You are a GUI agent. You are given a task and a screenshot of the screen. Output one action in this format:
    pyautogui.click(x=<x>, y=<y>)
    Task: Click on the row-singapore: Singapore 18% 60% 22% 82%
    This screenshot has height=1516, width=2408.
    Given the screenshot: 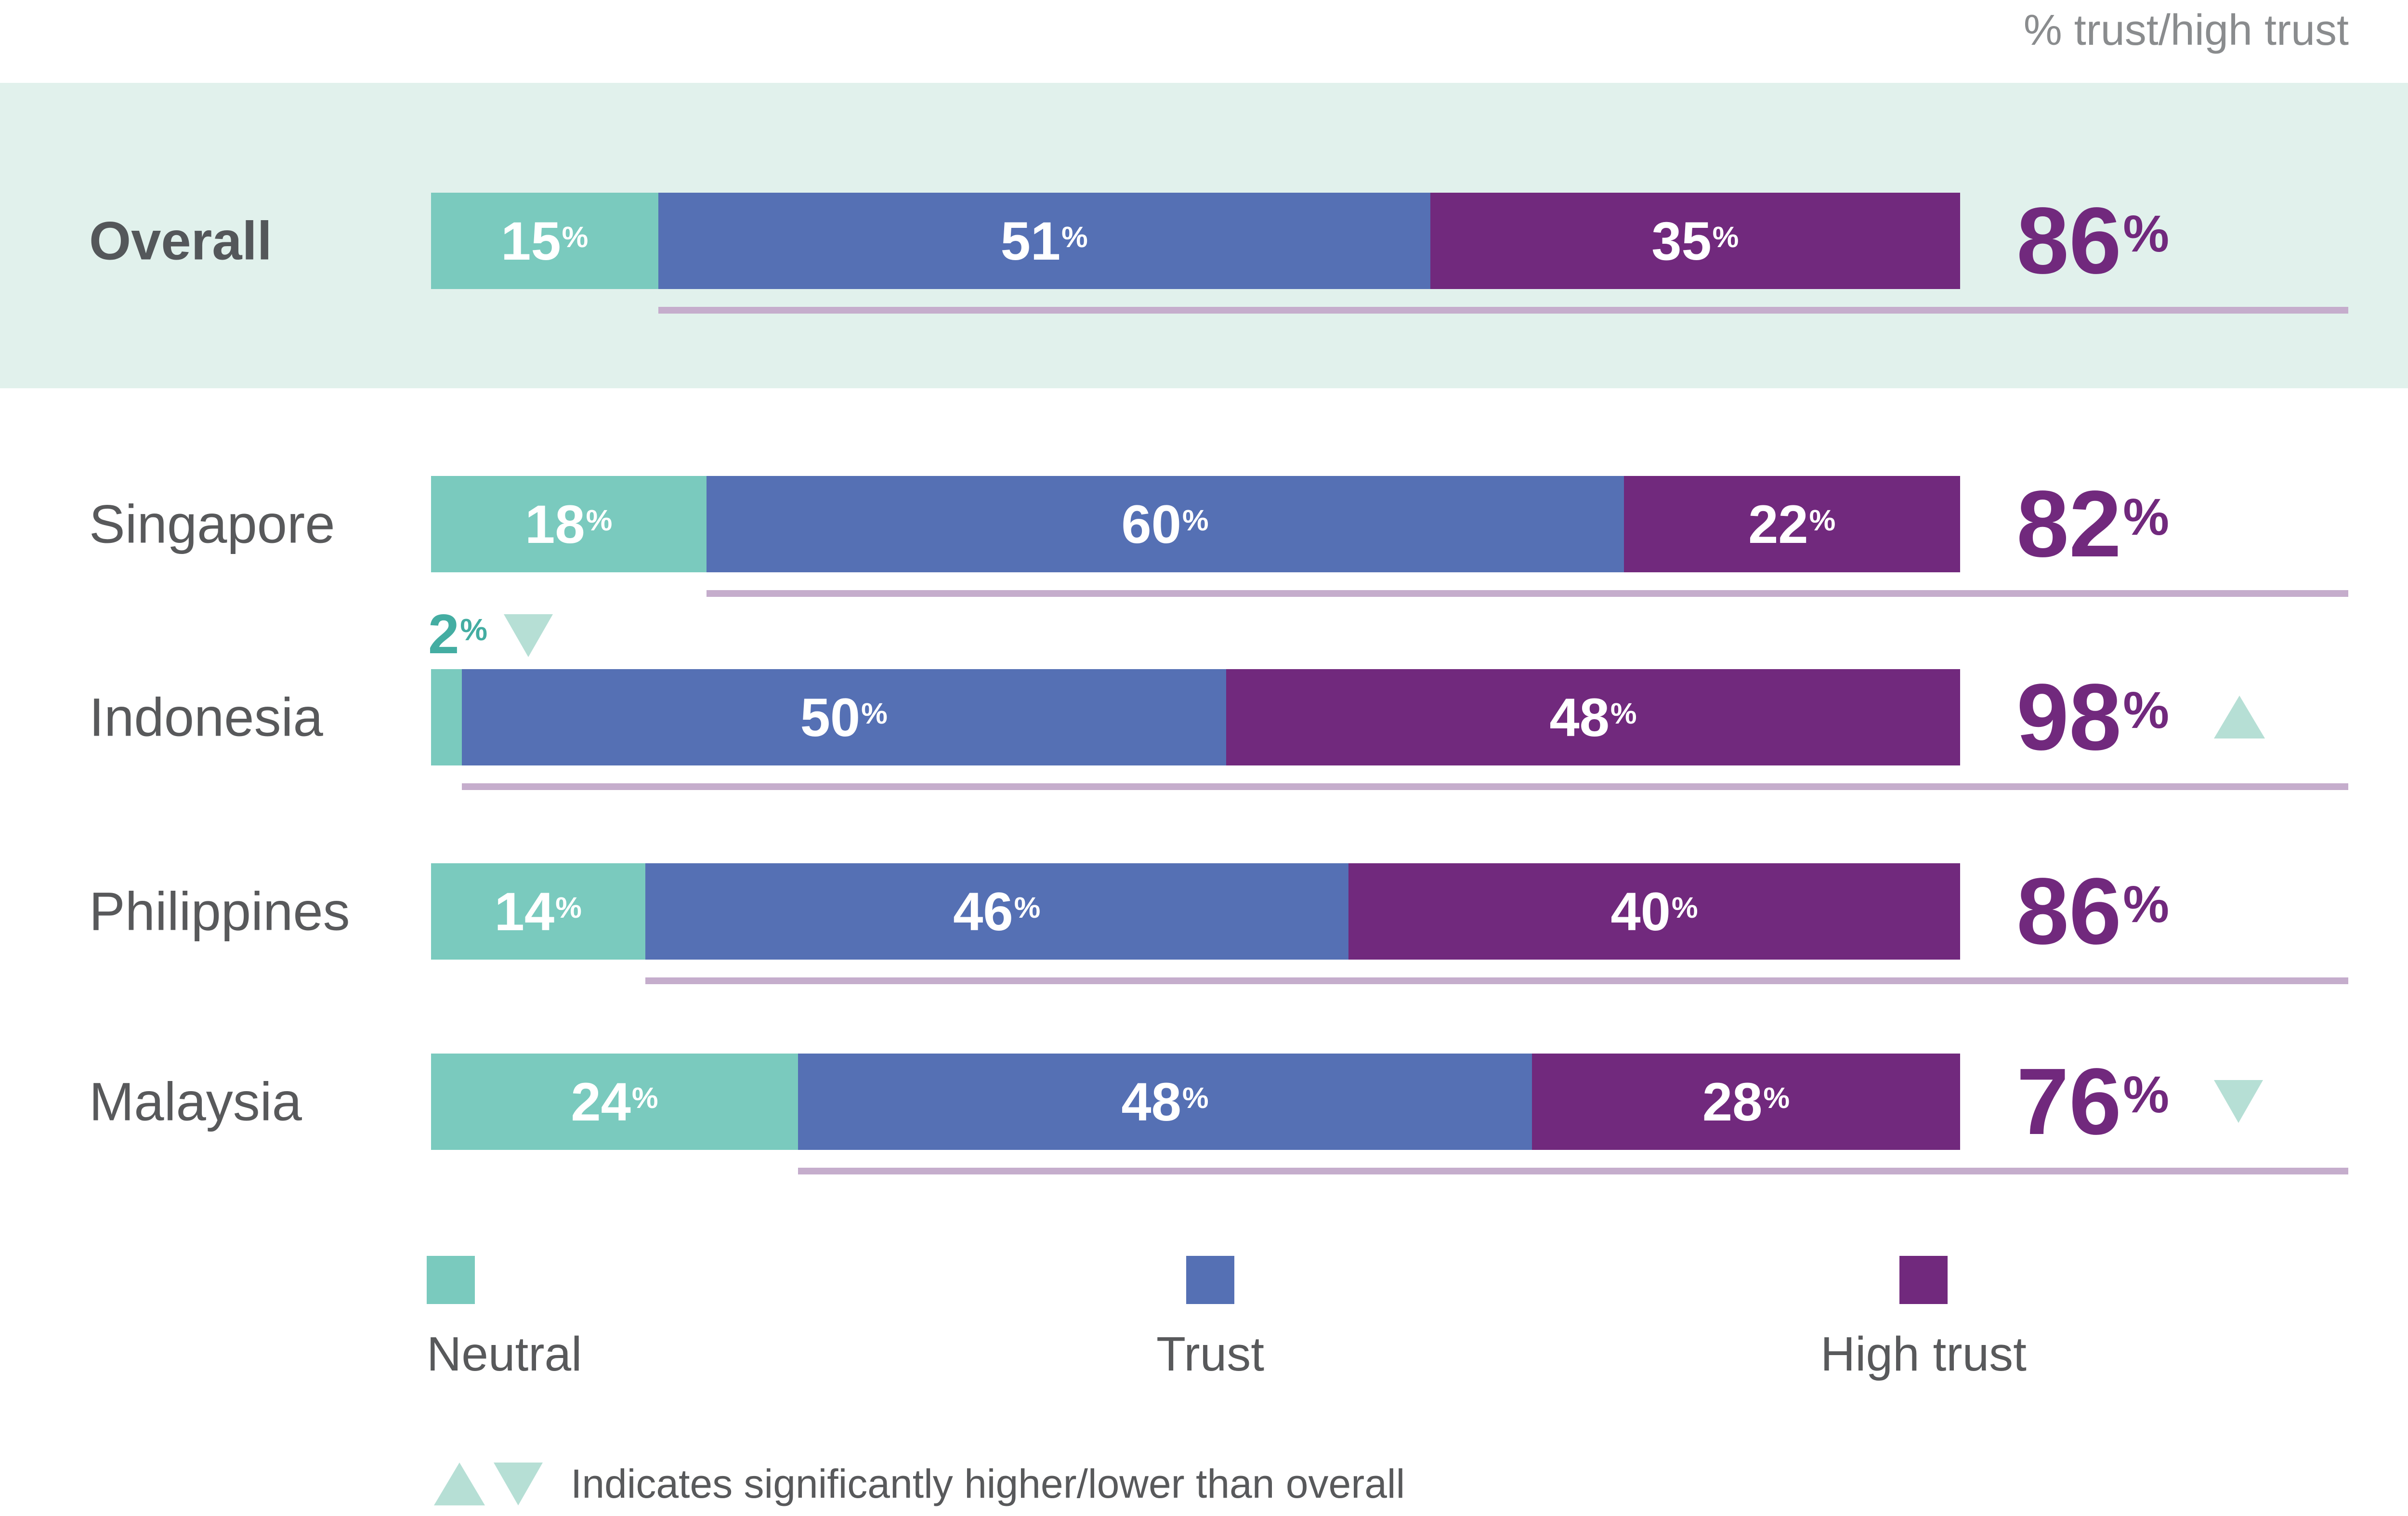 What is the action you would take?
    pyautogui.click(x=1204, y=536)
    